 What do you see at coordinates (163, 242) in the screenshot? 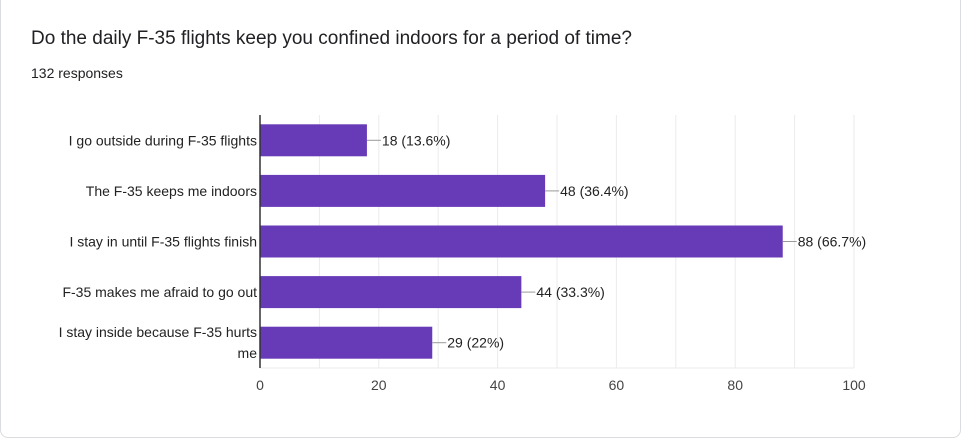
I see `category-label: I stay in until F-35 flights finish` at bounding box center [163, 242].